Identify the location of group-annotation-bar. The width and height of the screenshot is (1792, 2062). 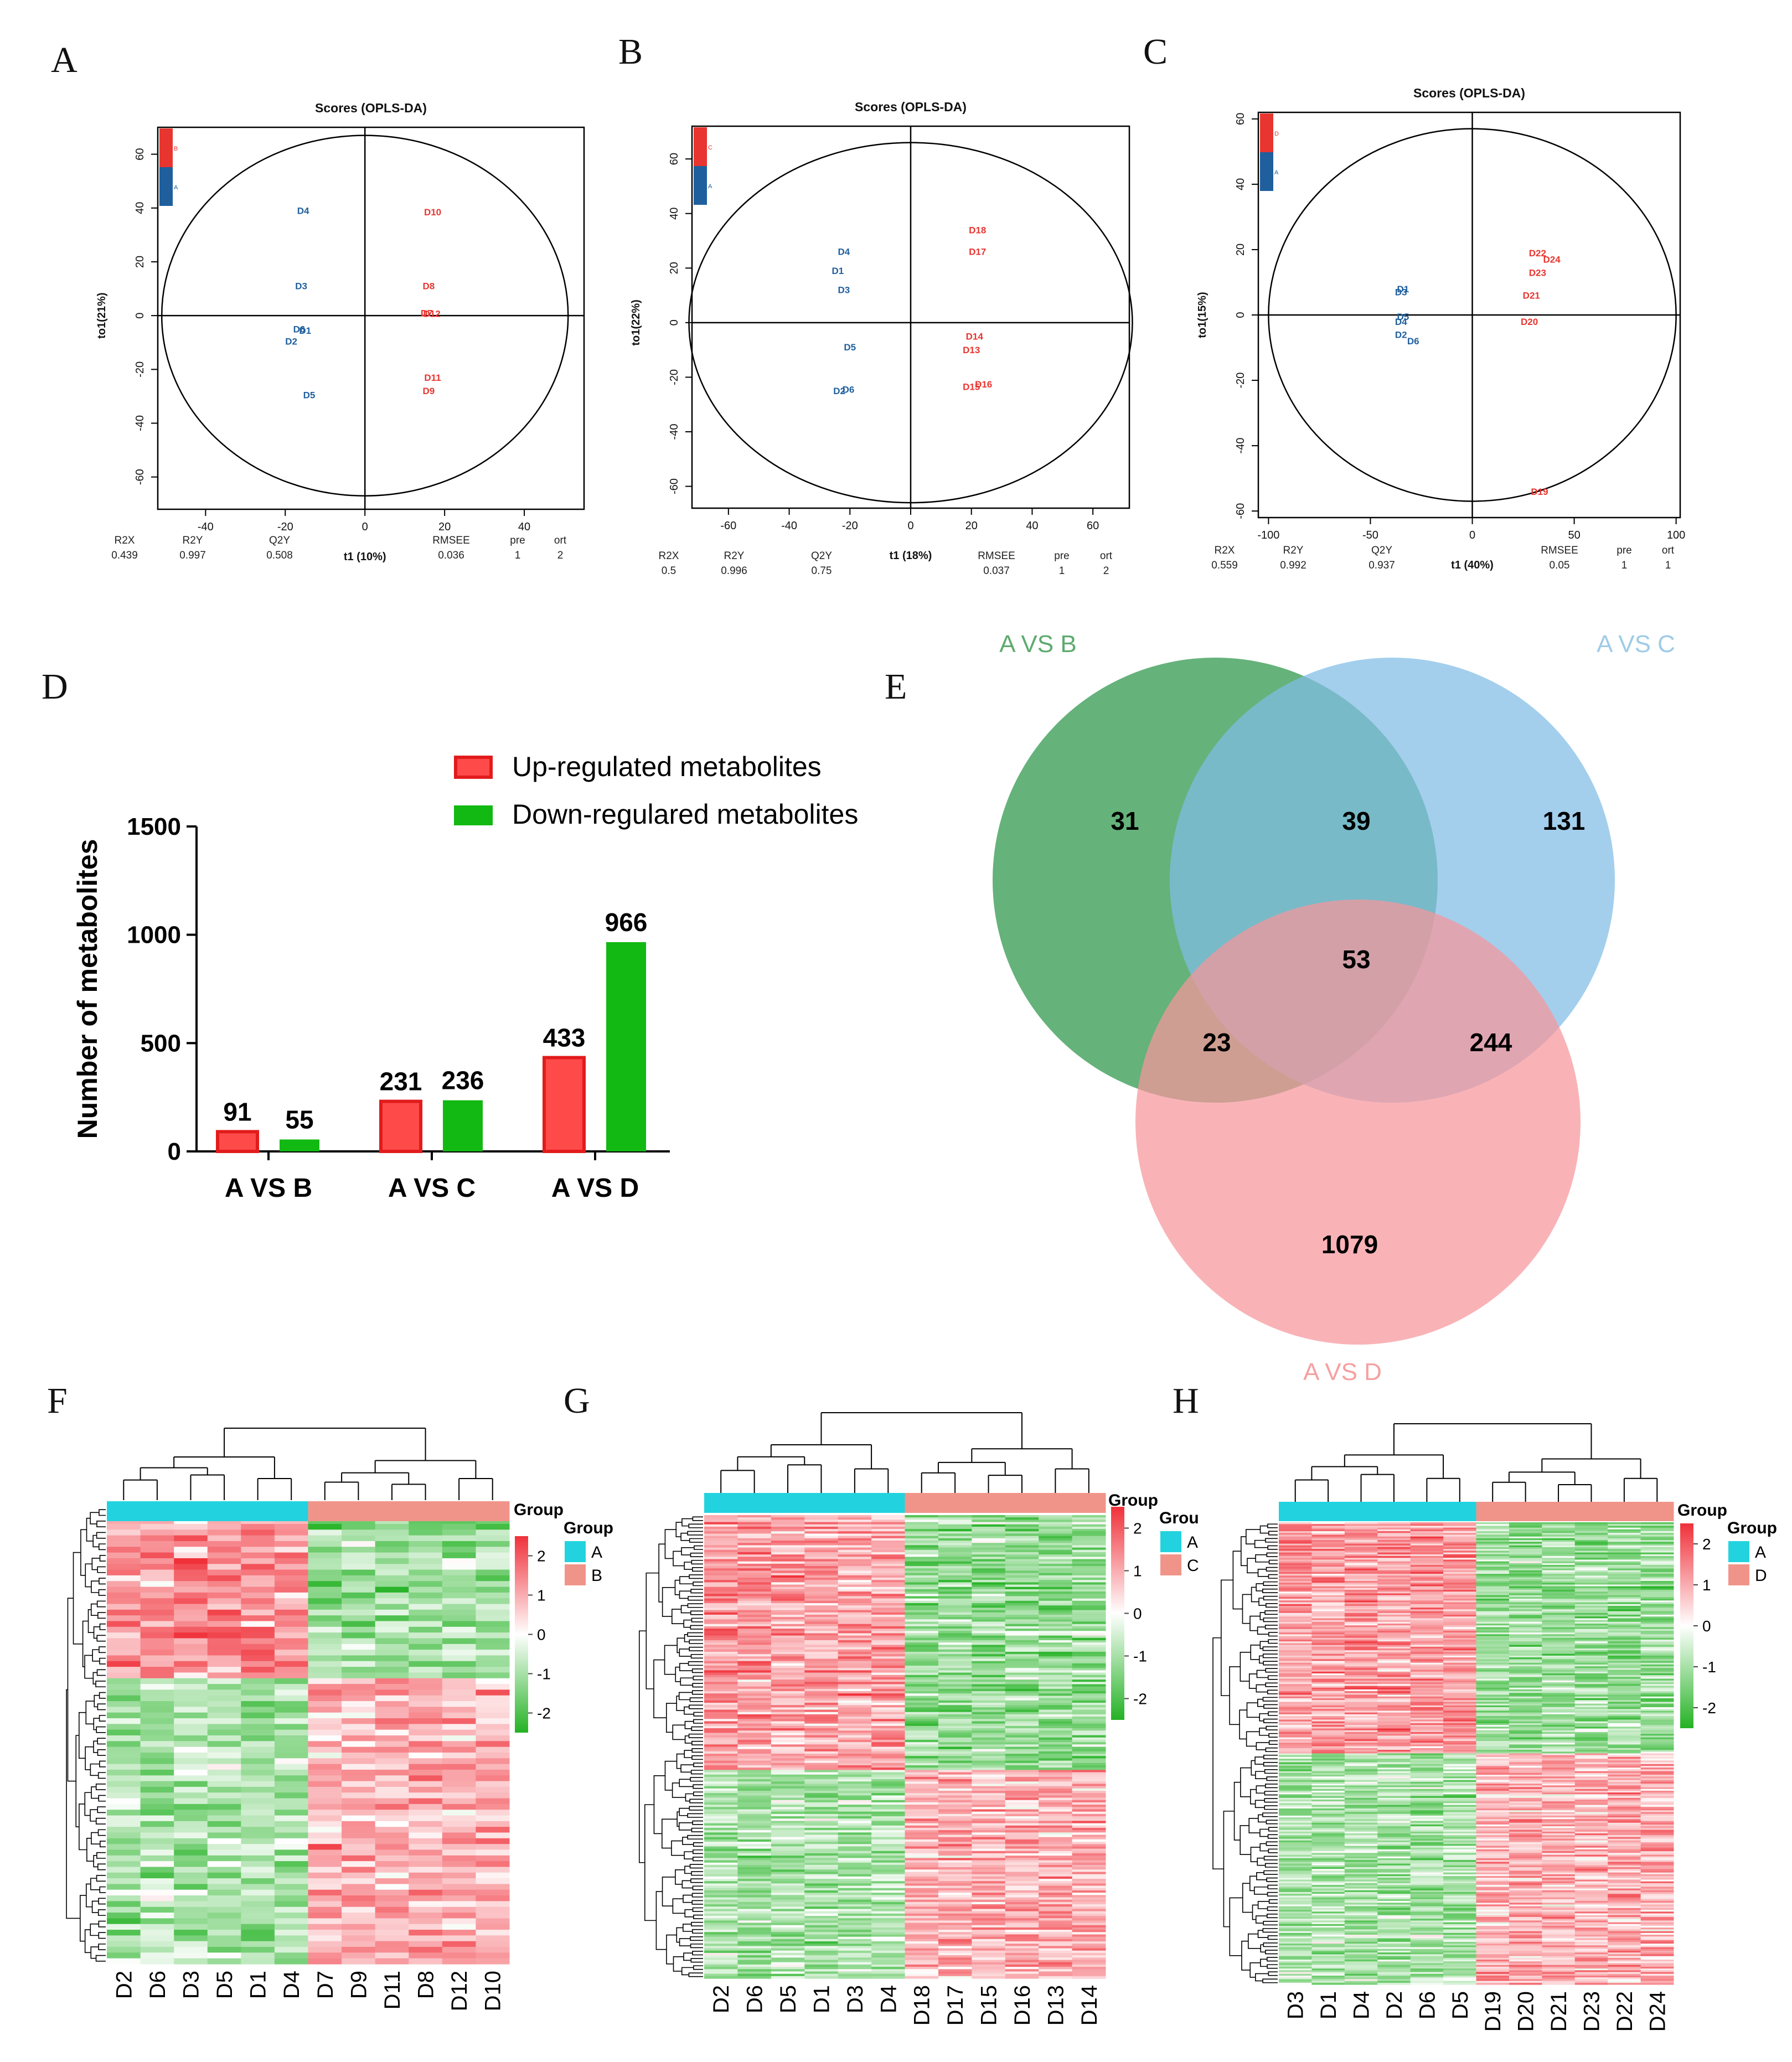
(157, 1511).